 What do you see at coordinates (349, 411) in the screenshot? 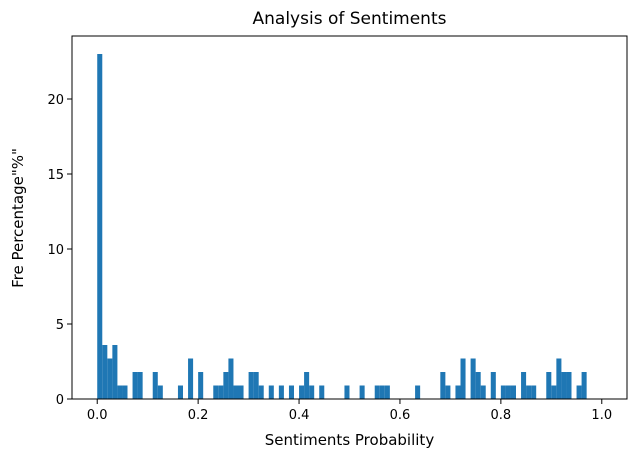
I see `x-axis: 0.0 0.2 0.4 0.6 0.8 1.0` at bounding box center [349, 411].